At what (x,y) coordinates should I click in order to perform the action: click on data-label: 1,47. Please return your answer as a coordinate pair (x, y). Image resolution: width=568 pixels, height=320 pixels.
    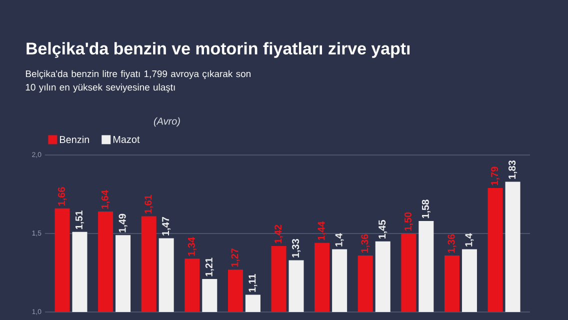
    Looking at the image, I should click on (166, 226).